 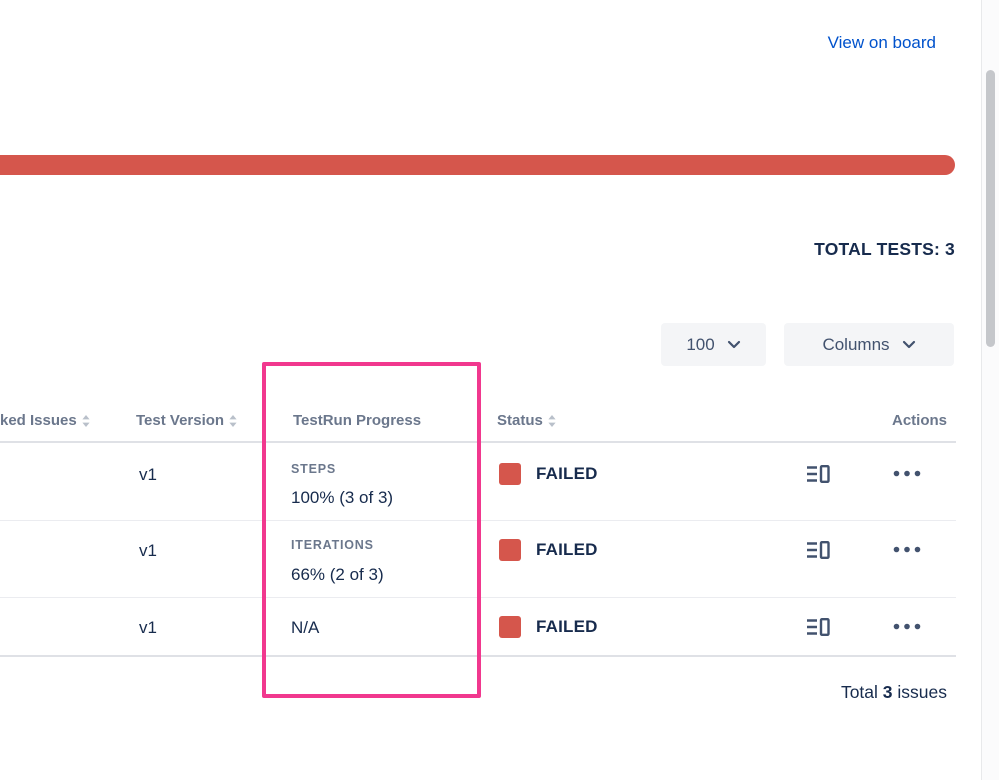 I want to click on columns-dropdown: Columns, so click(x=869, y=344).